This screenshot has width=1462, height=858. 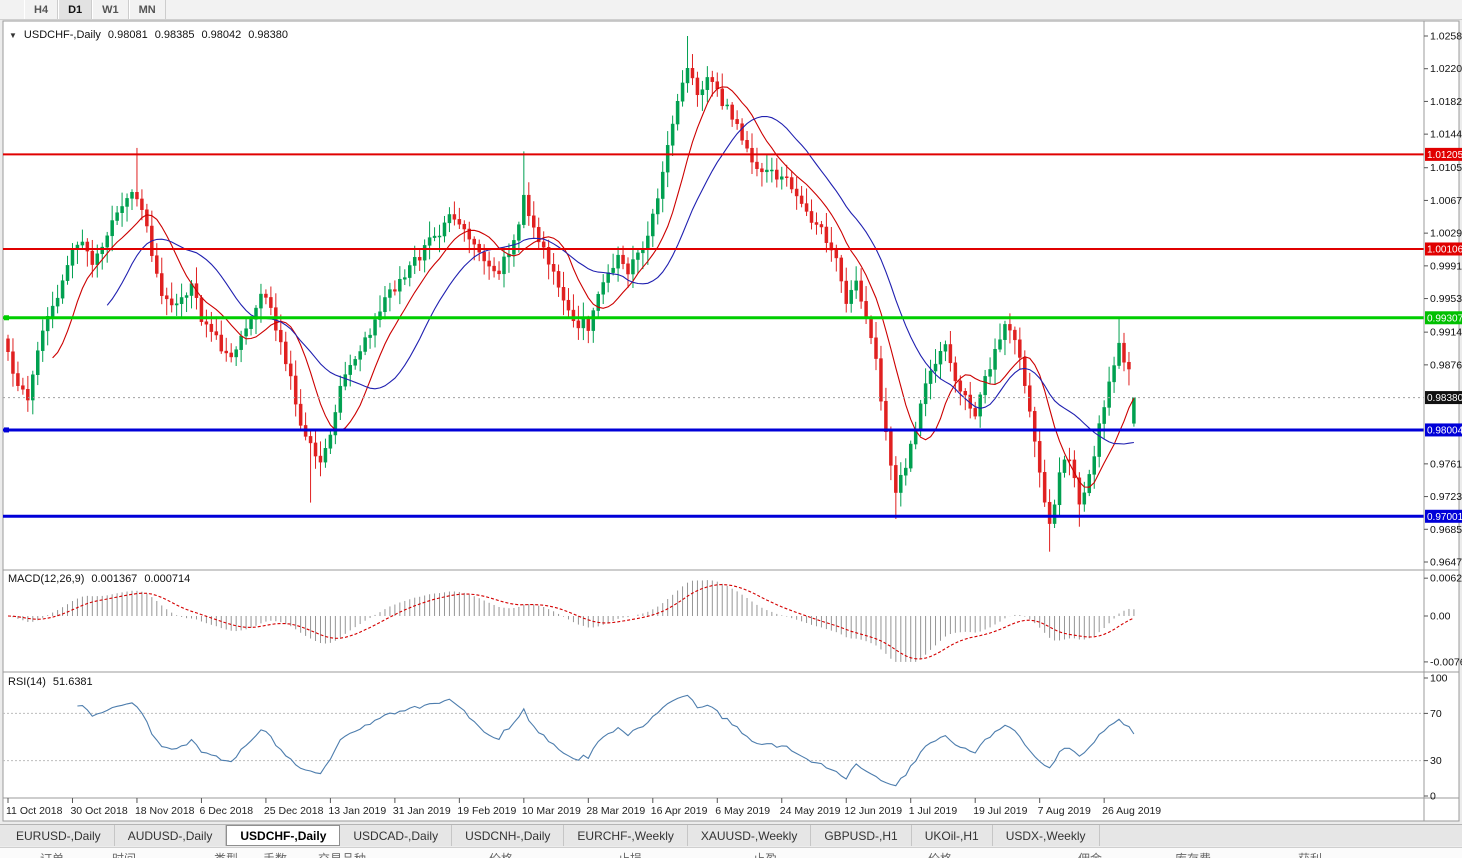 I want to click on tab-usdchf-daily: USDCHF-,Daily, so click(x=283, y=835).